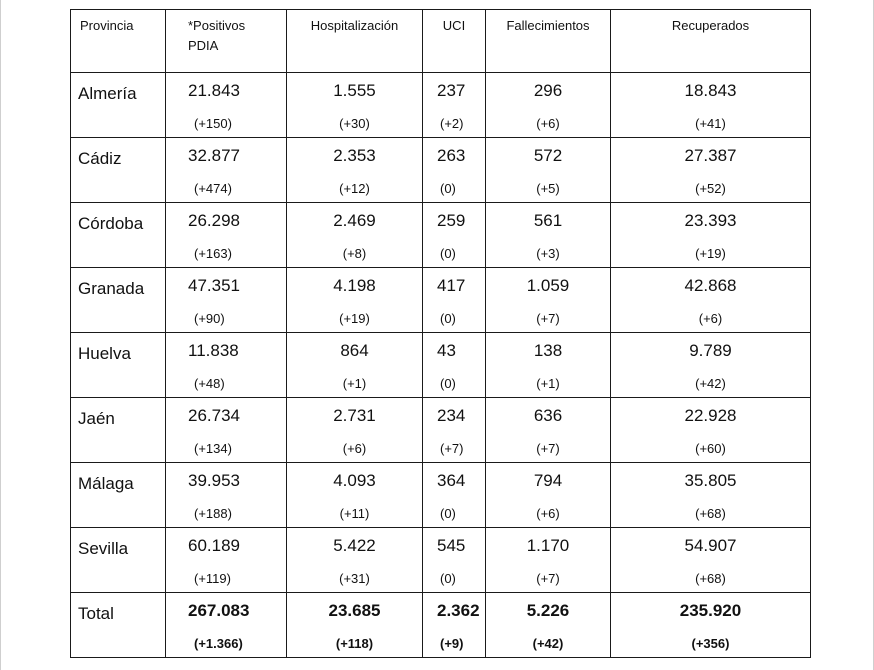 The image size is (874, 670). I want to click on positivos-value: 47.351, so click(214, 285).